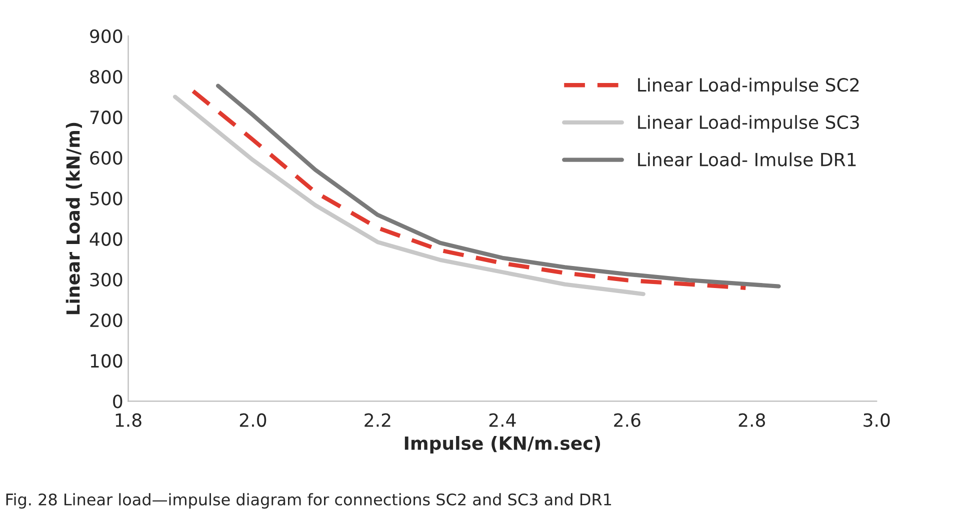  Describe the element at coordinates (748, 87) in the screenshot. I see `legend-label: Linear Load-impulse SC2` at that location.